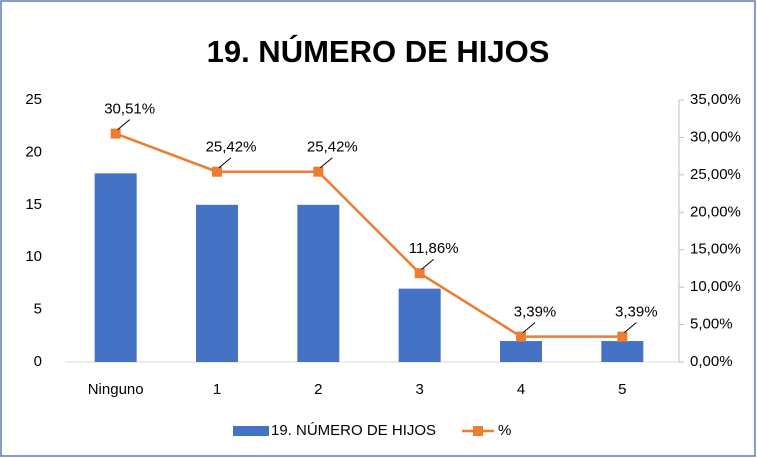  What do you see at coordinates (378, 51) in the screenshot?
I see `chart-title: 19. NÚMERO DE HIJOS` at bounding box center [378, 51].